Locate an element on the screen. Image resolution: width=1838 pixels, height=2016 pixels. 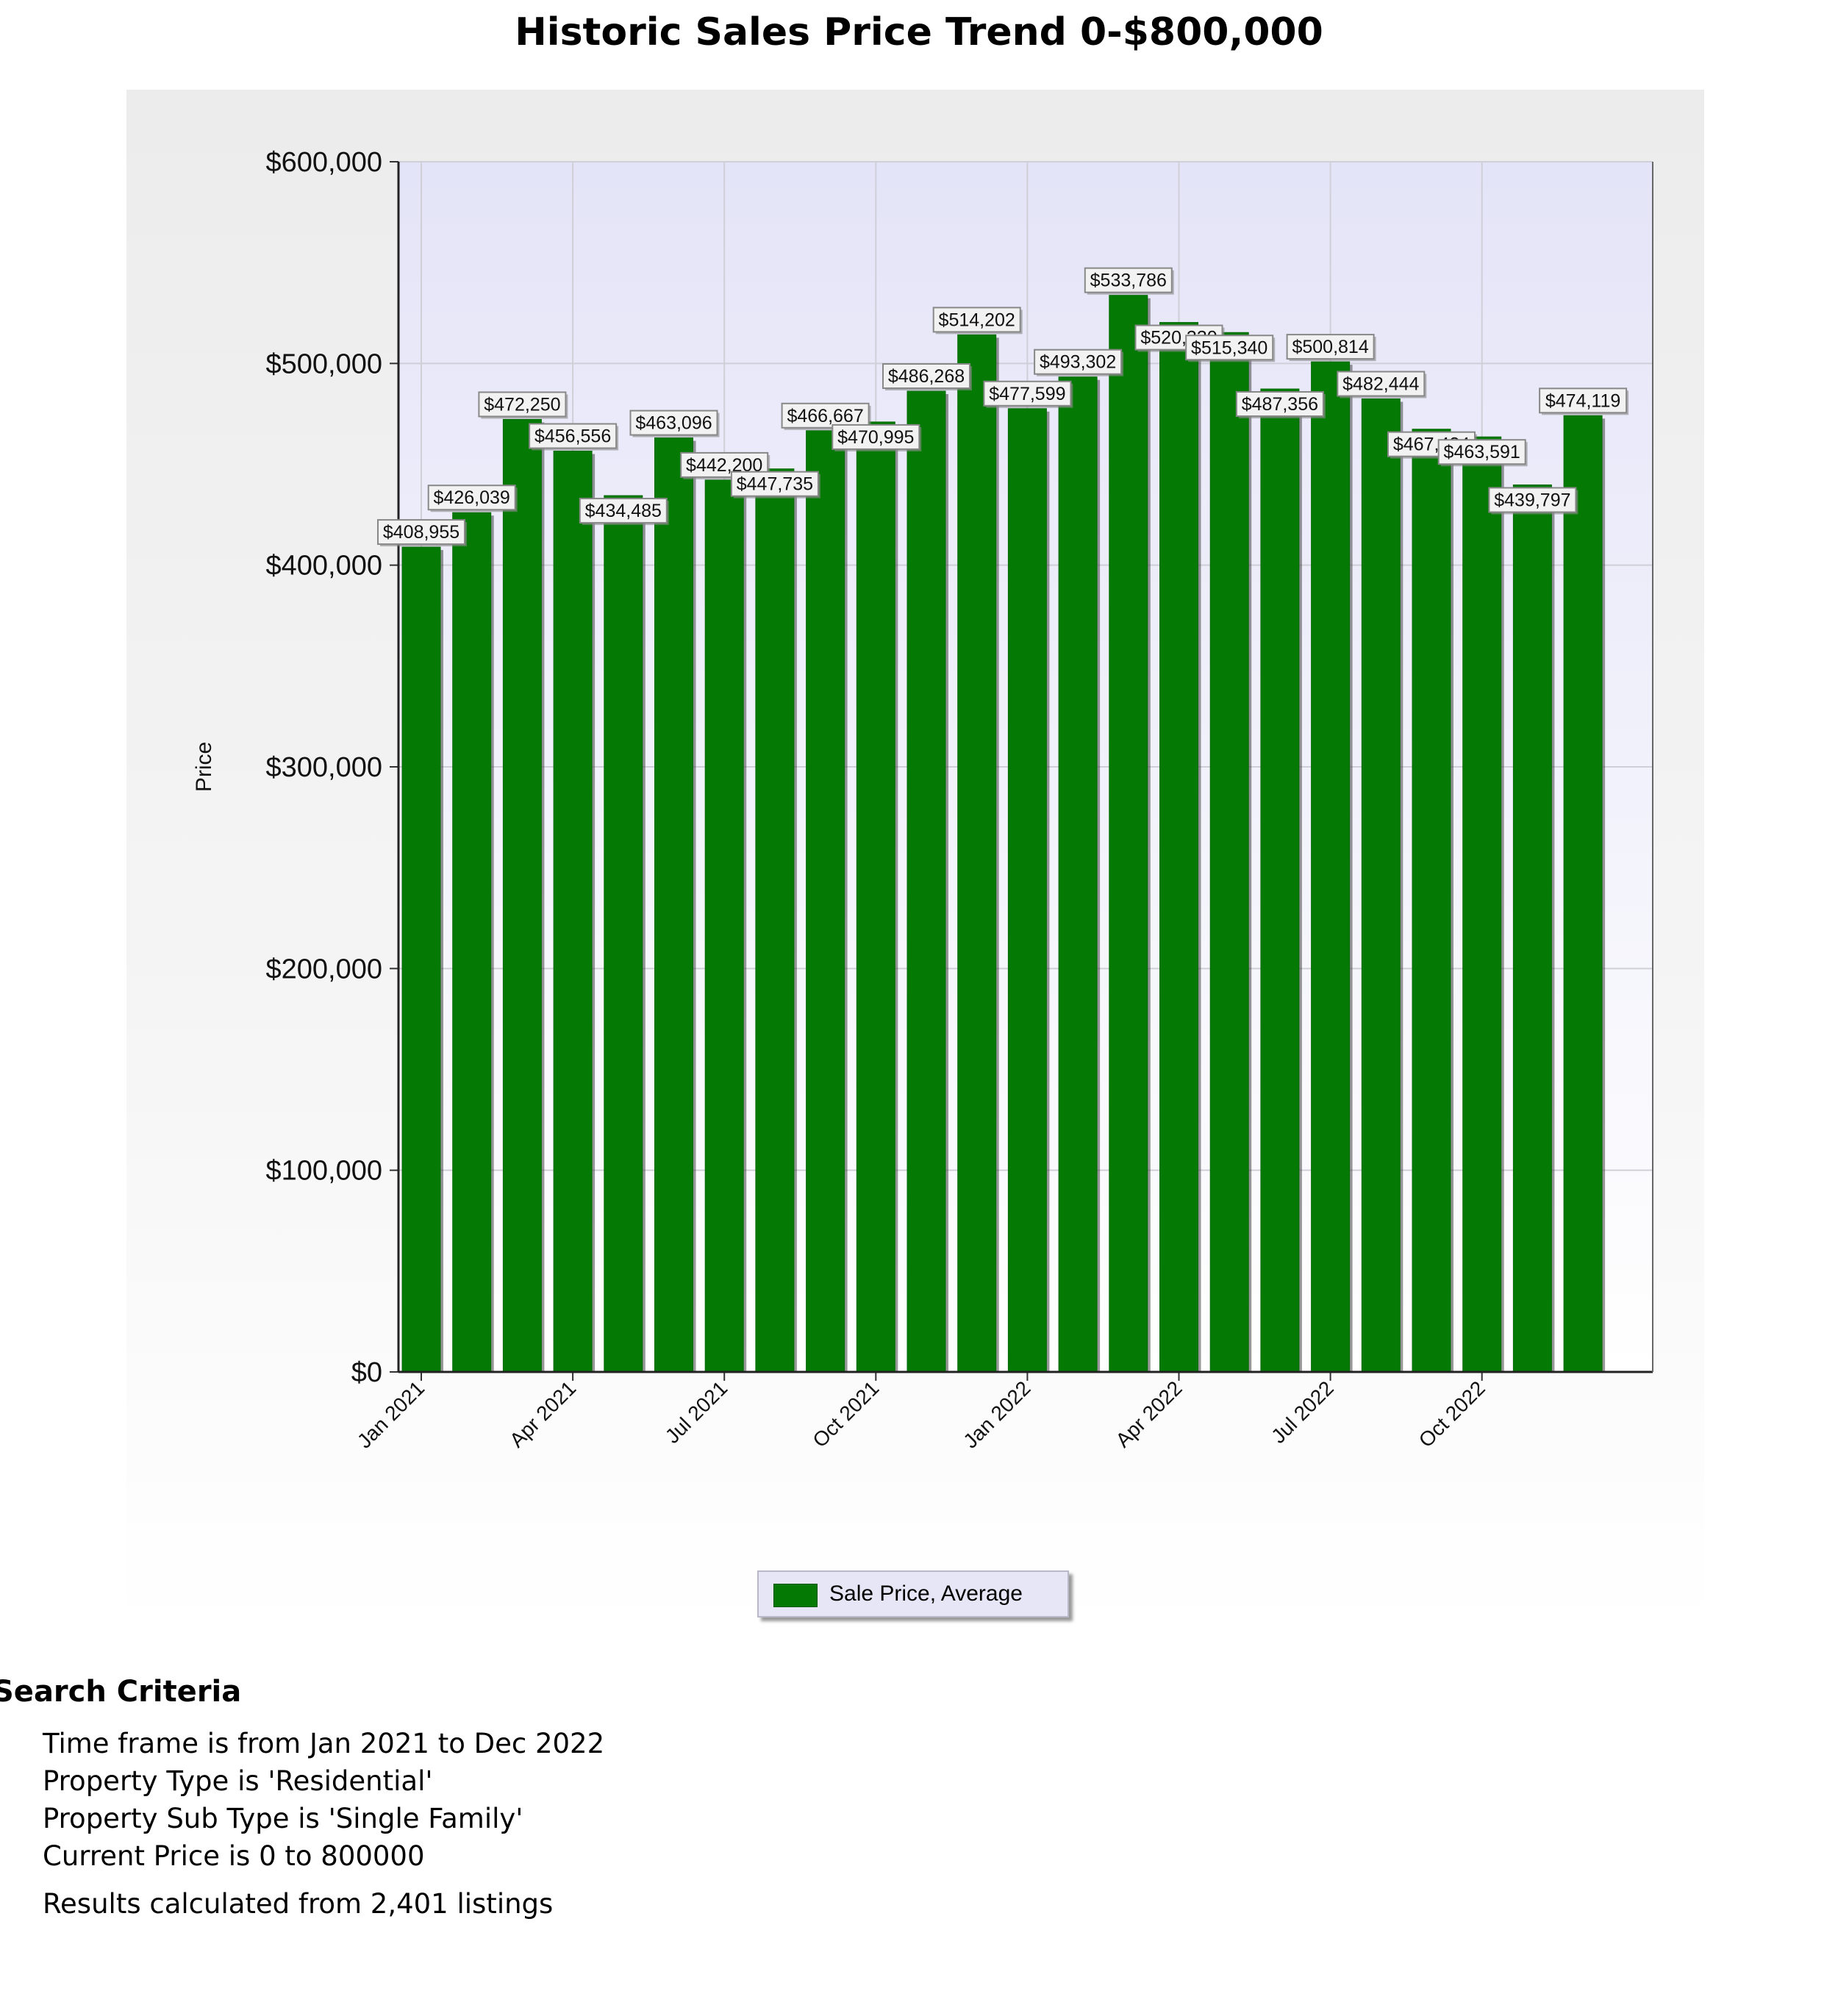
data-label-text: $466,667 is located at coordinates (825, 416).